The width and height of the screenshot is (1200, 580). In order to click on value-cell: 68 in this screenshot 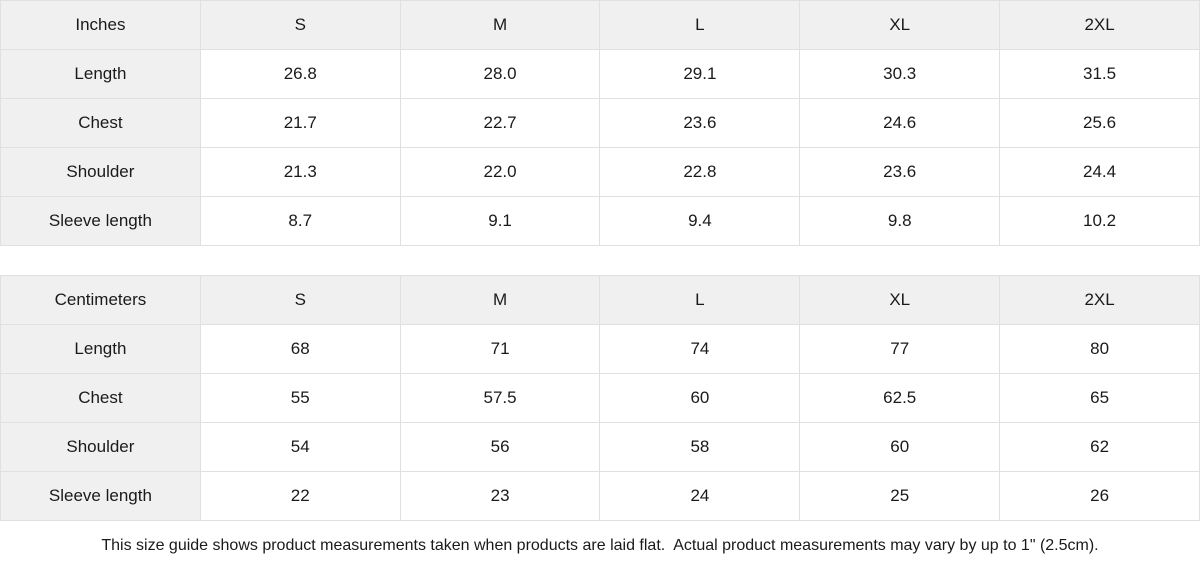, I will do `click(300, 349)`.